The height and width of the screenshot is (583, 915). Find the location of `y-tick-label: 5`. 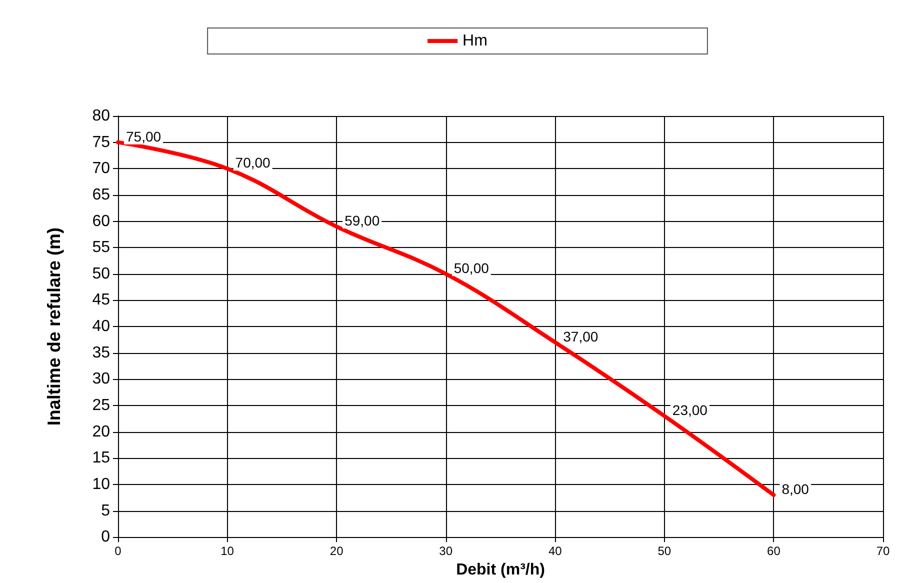

y-tick-label: 5 is located at coordinates (105, 511).